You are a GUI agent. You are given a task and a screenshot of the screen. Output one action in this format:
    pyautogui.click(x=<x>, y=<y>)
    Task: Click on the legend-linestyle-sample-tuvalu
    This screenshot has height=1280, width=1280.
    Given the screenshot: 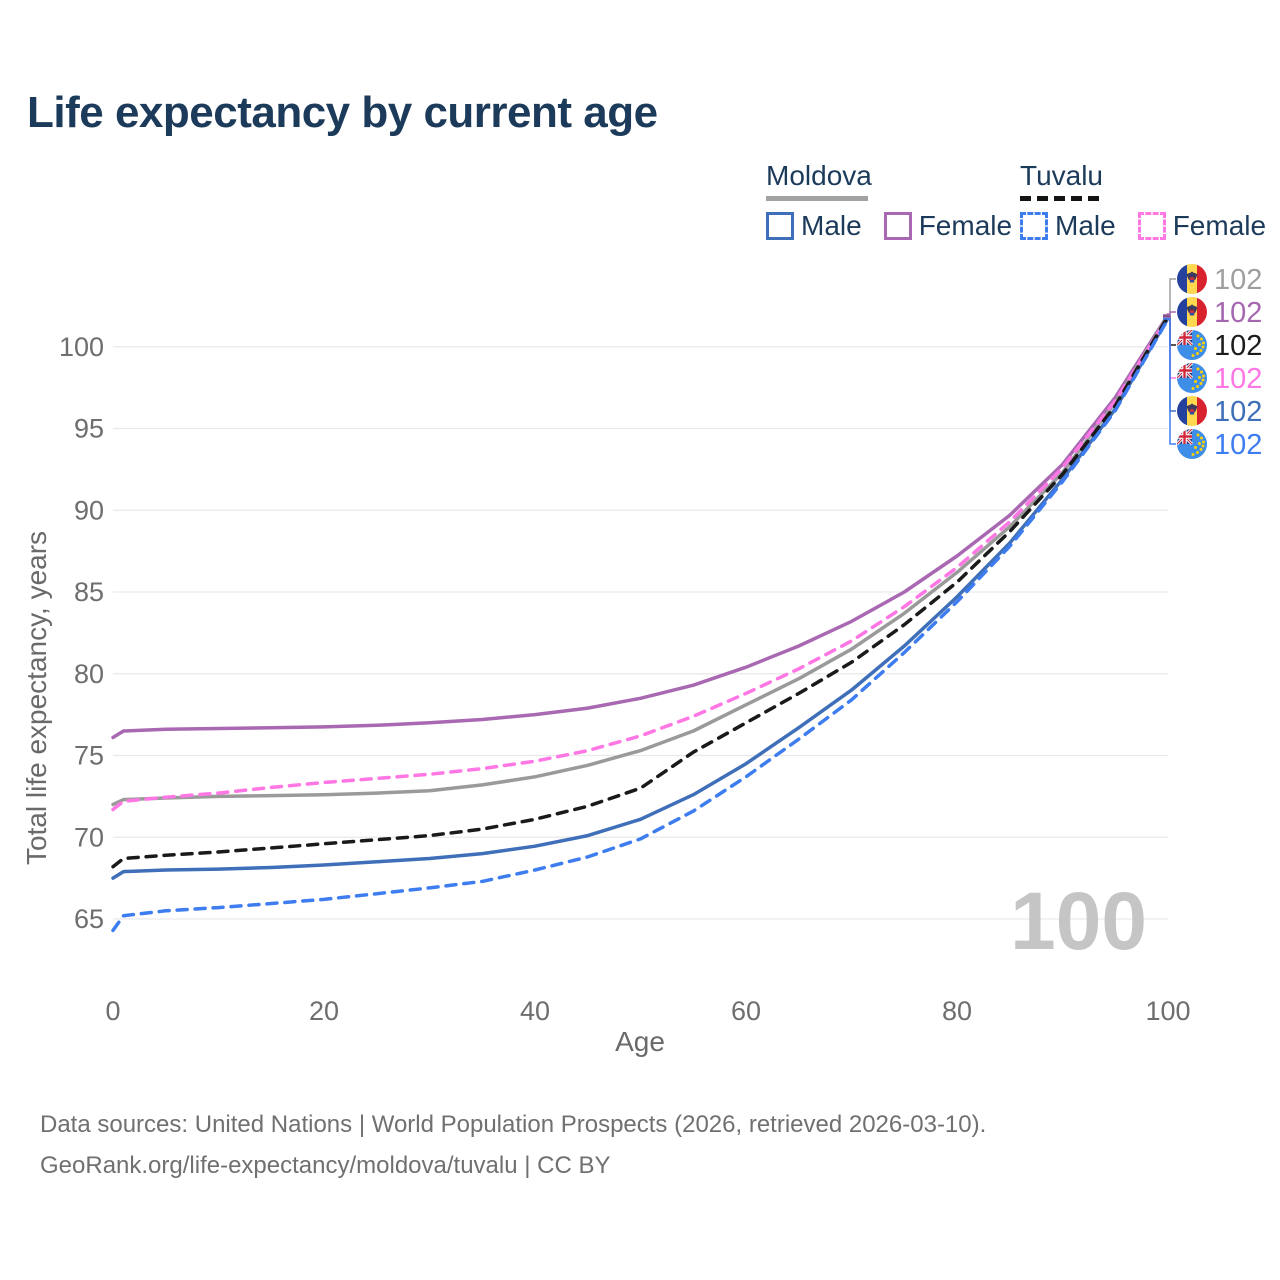 What is the action you would take?
    pyautogui.click(x=1060, y=198)
    